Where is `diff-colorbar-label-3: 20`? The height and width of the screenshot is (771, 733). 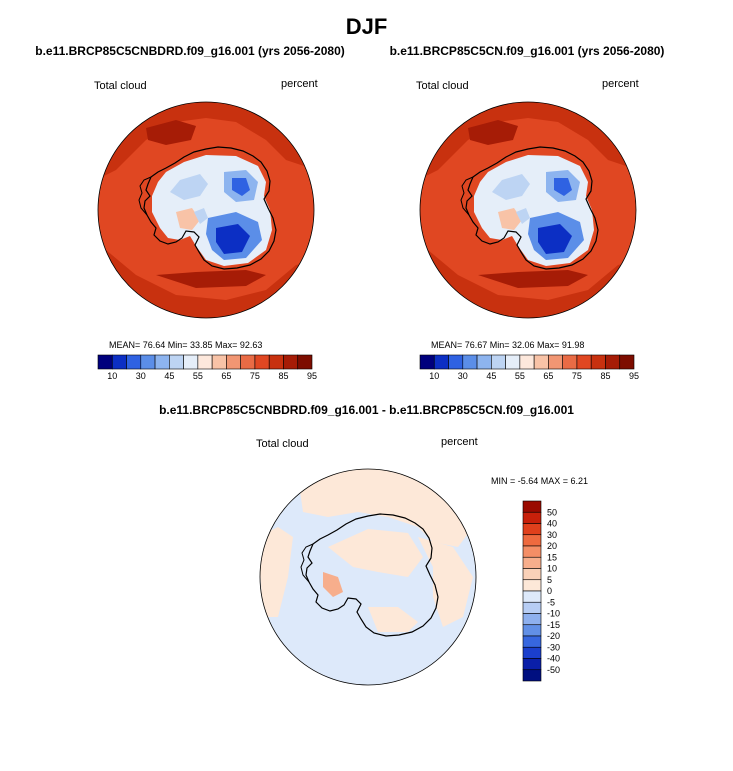
diff-colorbar-label-3: 20 is located at coordinates (552, 546).